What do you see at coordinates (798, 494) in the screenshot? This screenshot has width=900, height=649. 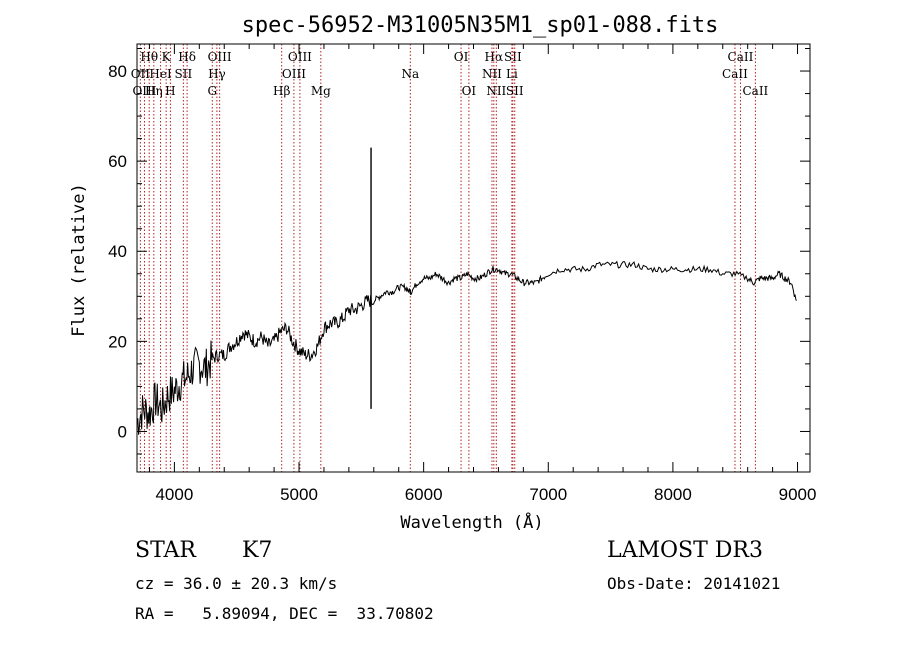 I see `x-tick-label: 9000` at bounding box center [798, 494].